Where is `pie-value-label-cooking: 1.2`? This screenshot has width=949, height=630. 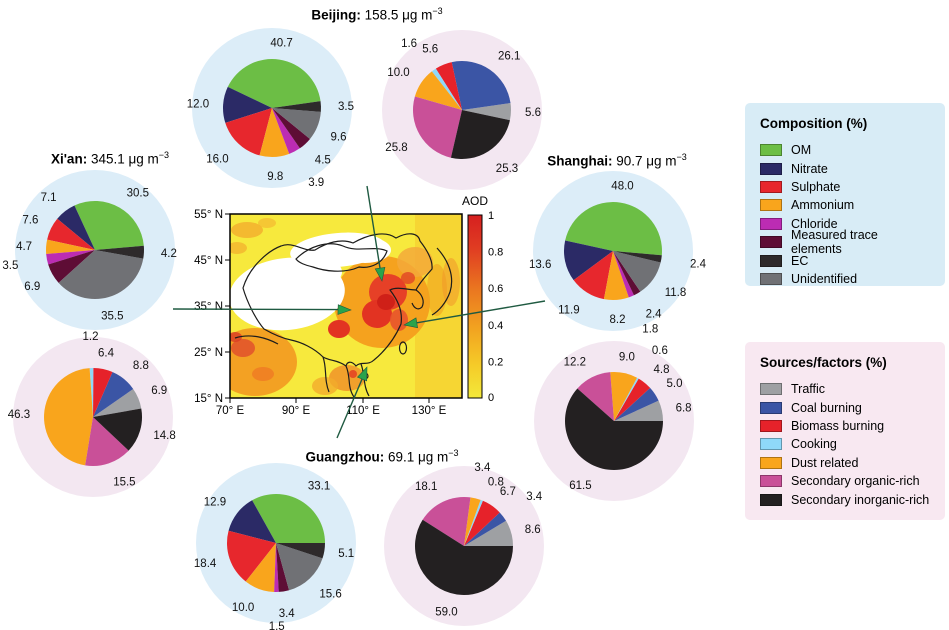
pie-value-label-cooking: 1.2 is located at coordinates (91, 337).